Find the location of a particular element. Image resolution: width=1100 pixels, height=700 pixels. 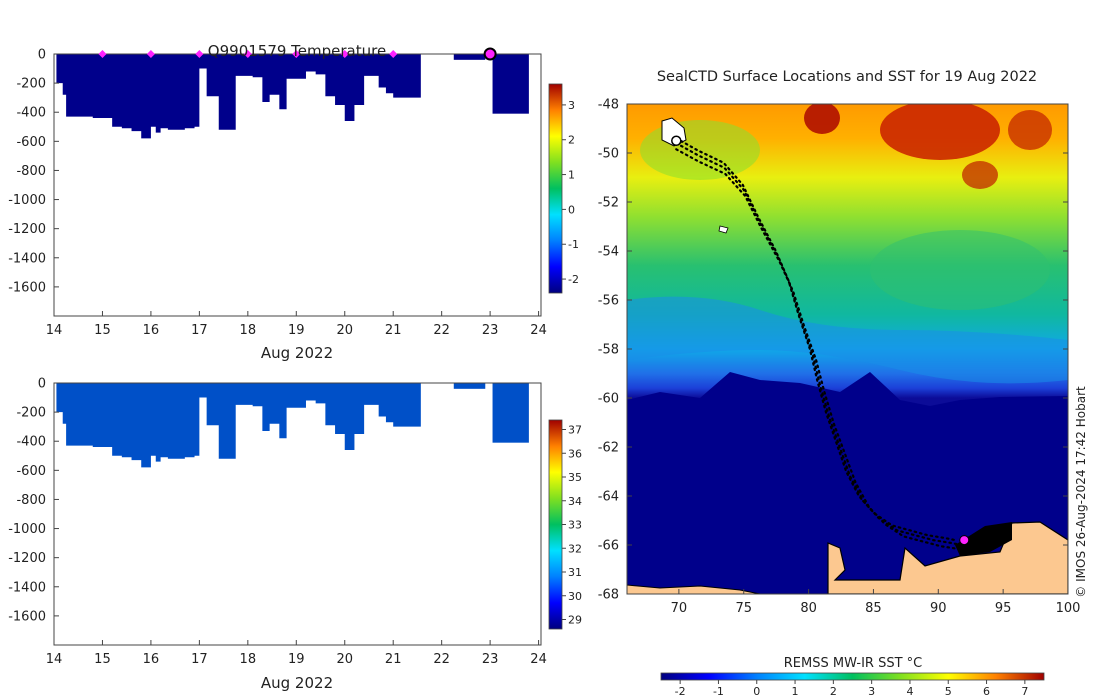

x-tick-label: 16 is located at coordinates (151, 659).